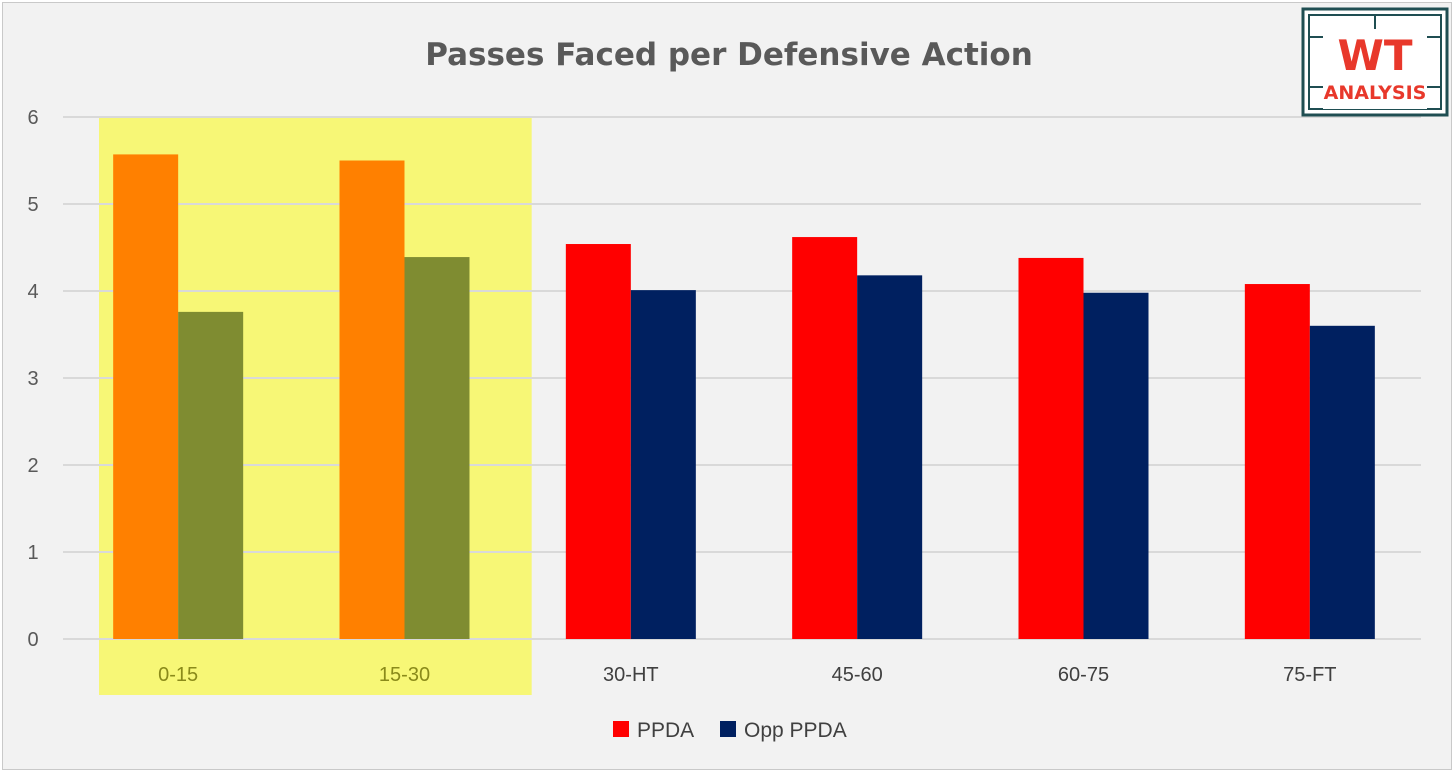  Describe the element at coordinates (32, 118) in the screenshot. I see `y-tick-label: 6` at that location.